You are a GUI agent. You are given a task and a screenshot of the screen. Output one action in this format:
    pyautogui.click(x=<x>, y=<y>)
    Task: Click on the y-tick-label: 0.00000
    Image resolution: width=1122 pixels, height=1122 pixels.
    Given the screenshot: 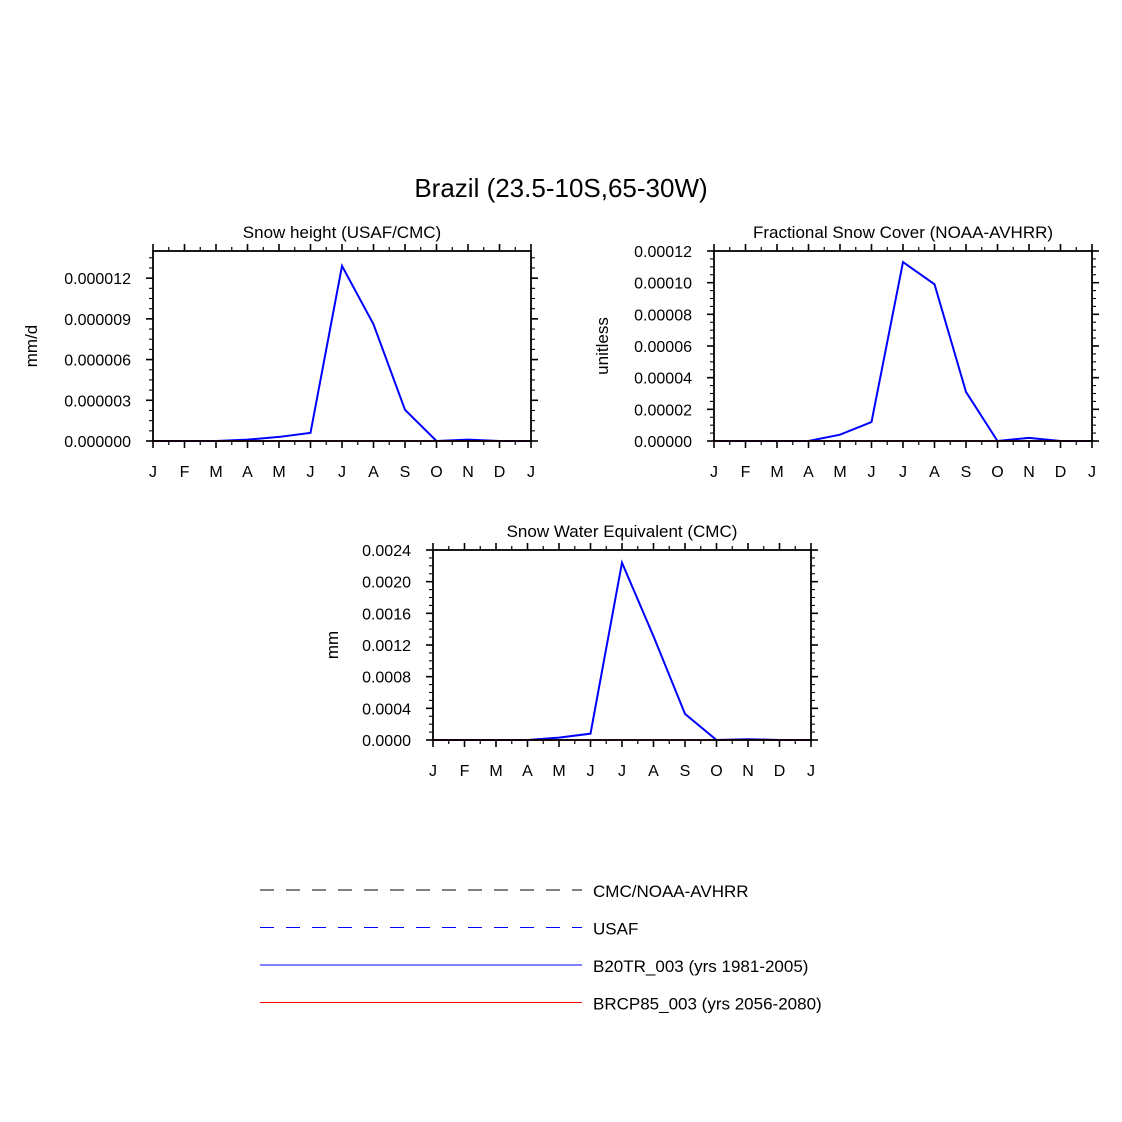 What is the action you would take?
    pyautogui.click(x=663, y=442)
    